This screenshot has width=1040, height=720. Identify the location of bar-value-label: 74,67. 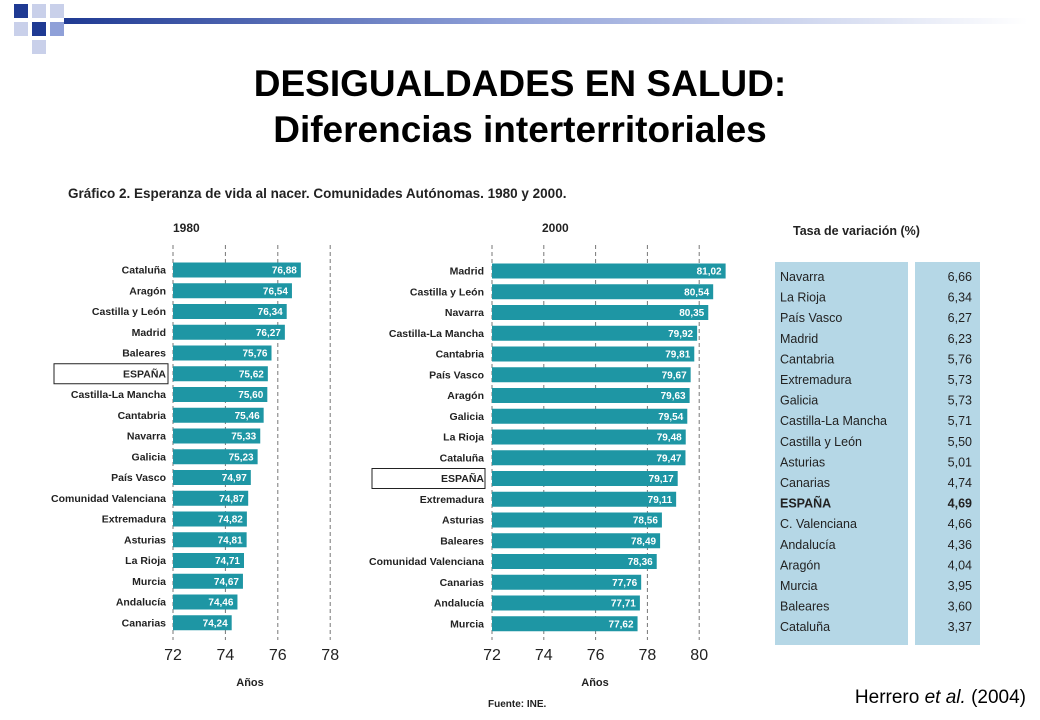
(226, 582).